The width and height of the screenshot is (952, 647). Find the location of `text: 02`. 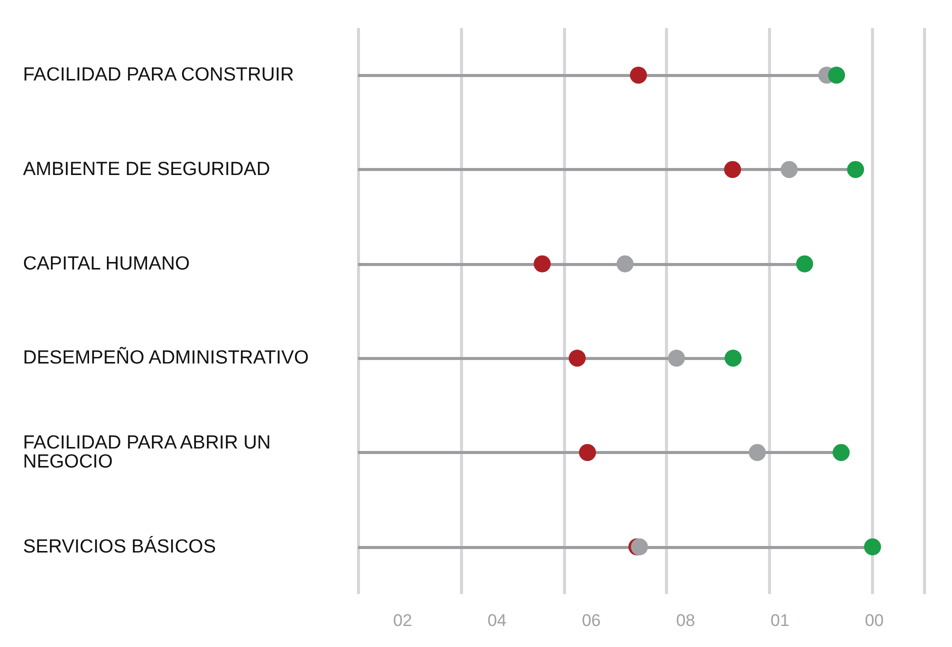

text: 02 is located at coordinates (402, 620).